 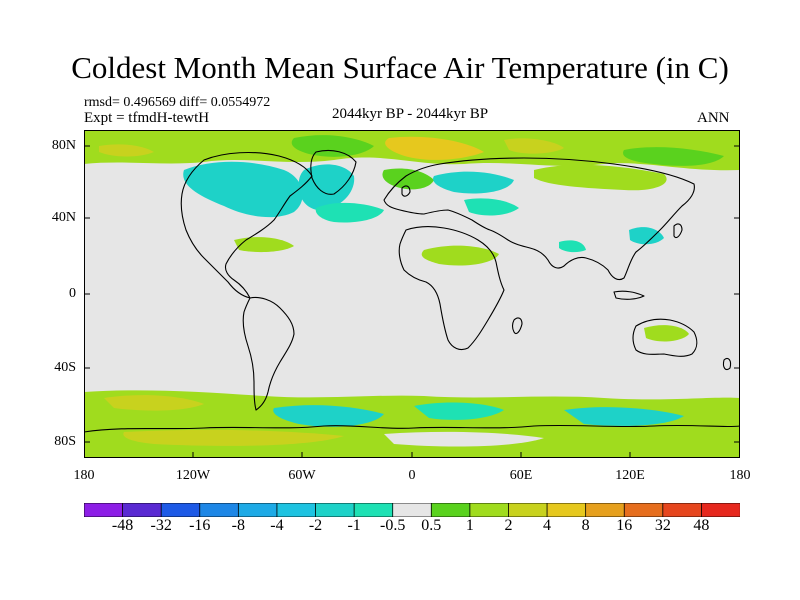 I want to click on season-label: ANN, so click(x=713, y=118).